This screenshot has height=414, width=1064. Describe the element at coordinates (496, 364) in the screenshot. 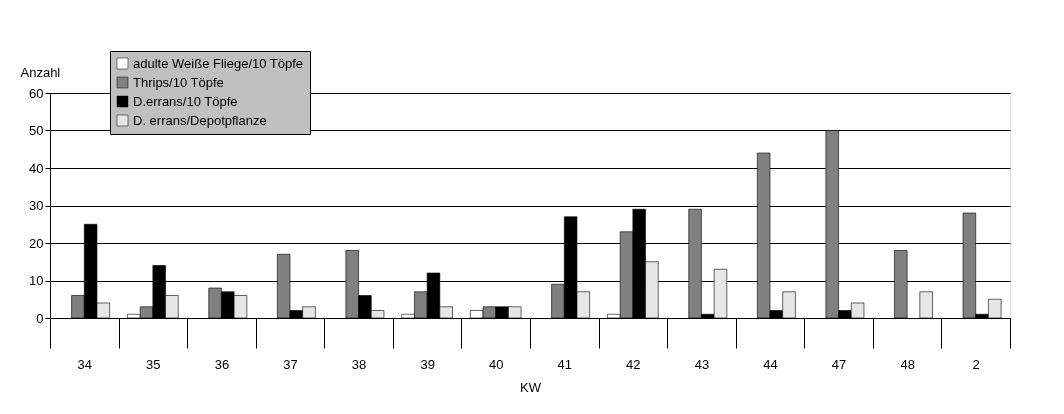

I see `x-tick-label: 40` at that location.